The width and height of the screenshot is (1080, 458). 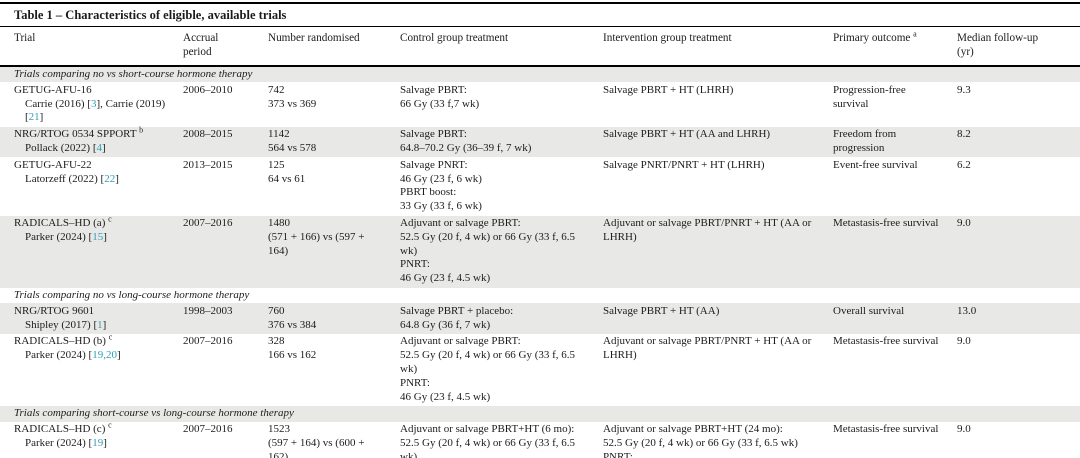 I want to click on column-header: Intervention group treatment, so click(x=718, y=47).